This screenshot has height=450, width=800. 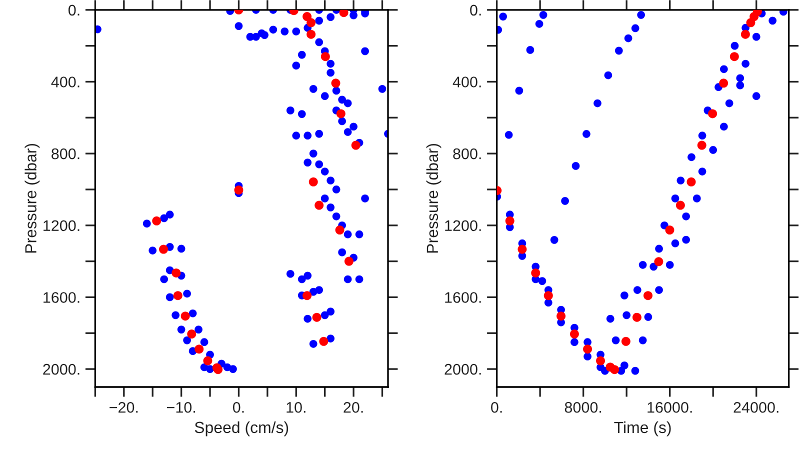 What do you see at coordinates (124, 407) in the screenshot?
I see `x-tick-label: −20.` at bounding box center [124, 407].